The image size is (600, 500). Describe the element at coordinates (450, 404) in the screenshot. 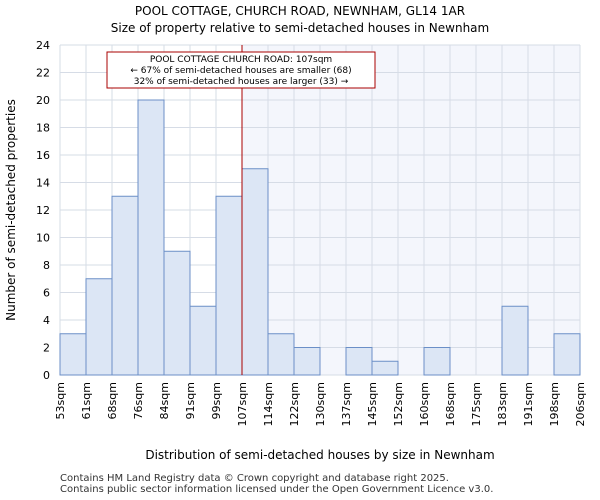

I see `x-tick-label: 168sqm` at that location.